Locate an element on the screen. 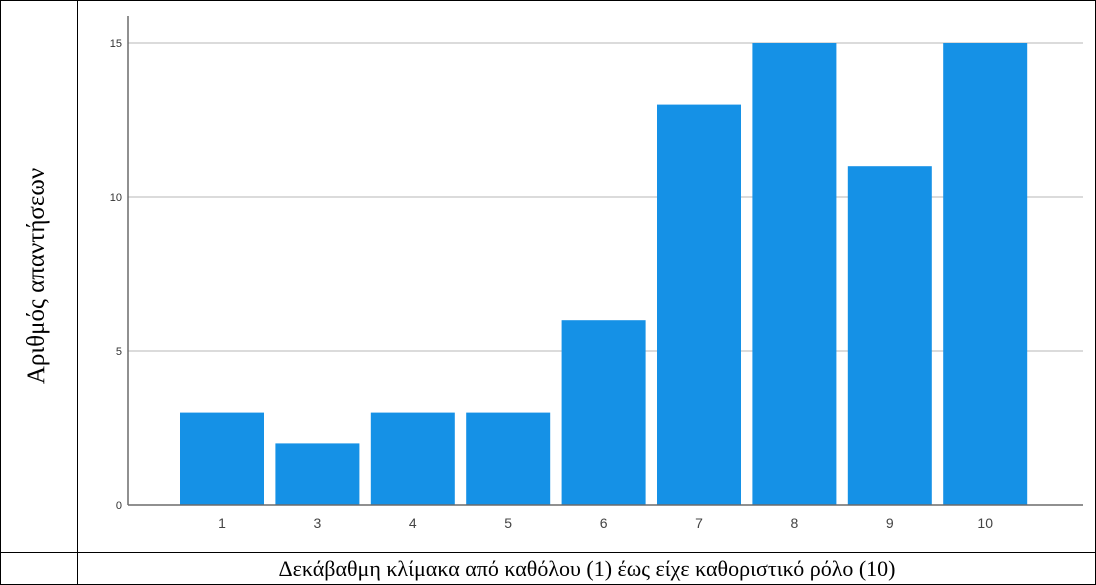 The height and width of the screenshot is (585, 1096). y-tick-label: 10 is located at coordinates (116, 198).